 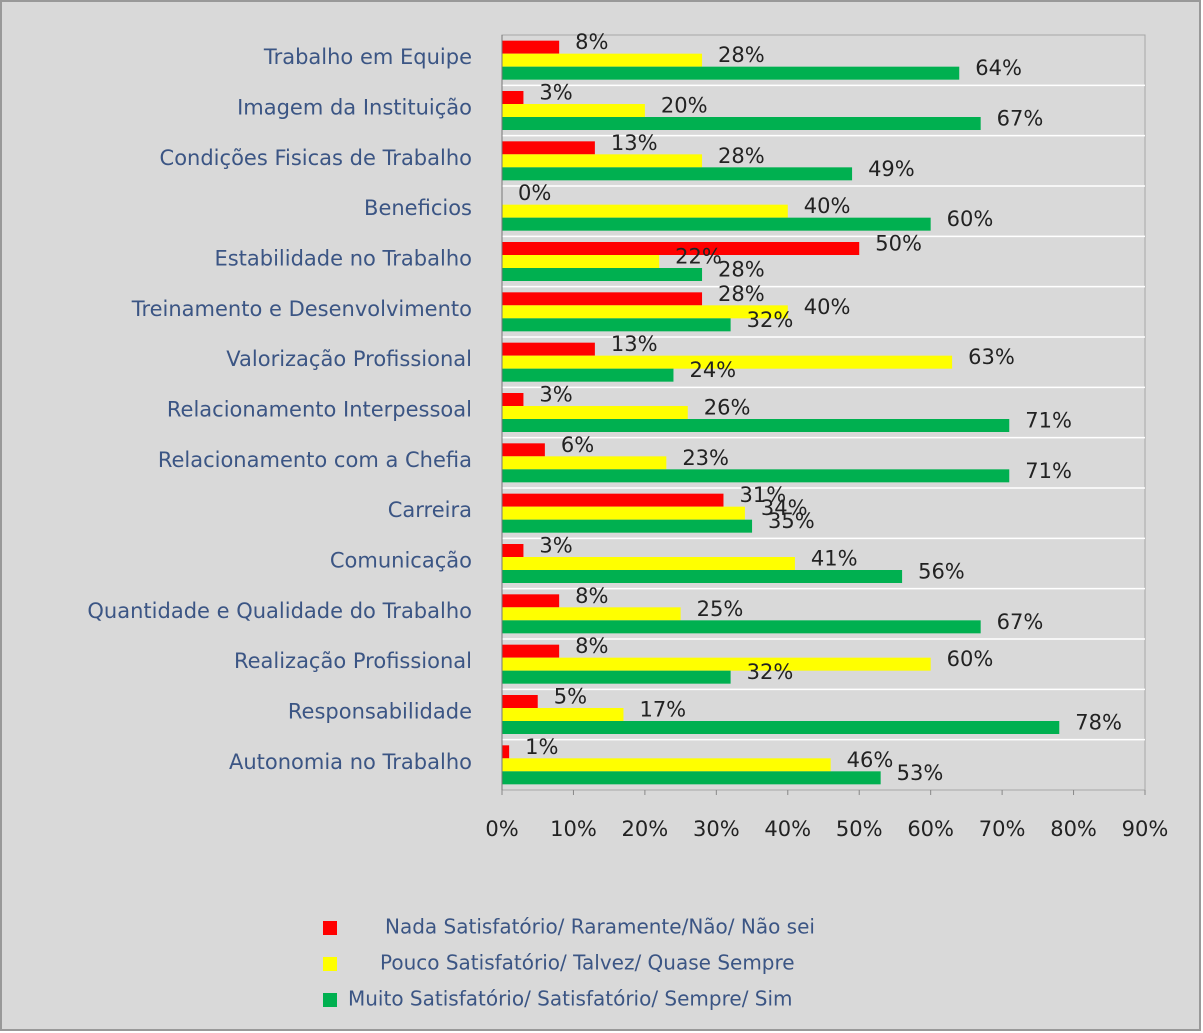 What do you see at coordinates (705, 458) in the screenshot?
I see `value-label: 23%` at bounding box center [705, 458].